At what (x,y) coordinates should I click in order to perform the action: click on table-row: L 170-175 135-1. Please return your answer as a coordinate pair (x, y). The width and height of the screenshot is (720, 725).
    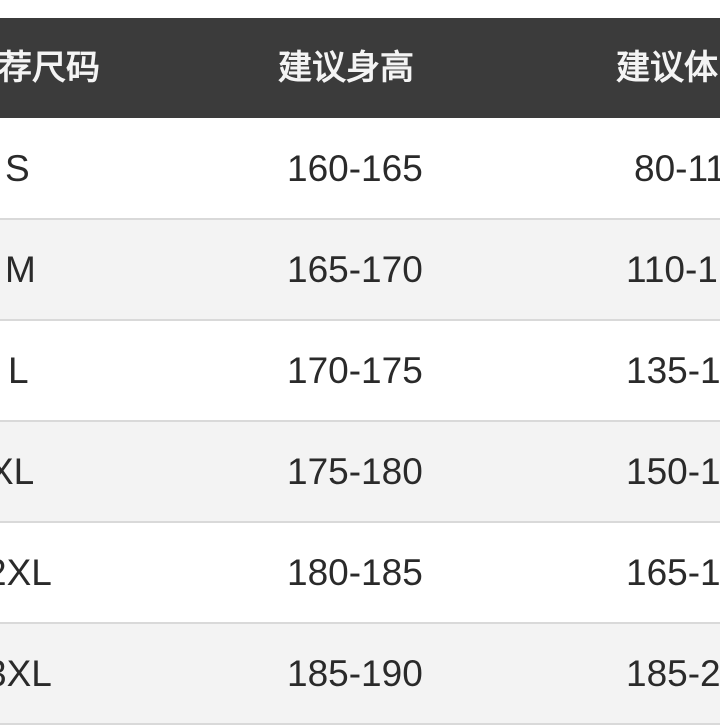
    Looking at the image, I should click on (360, 371).